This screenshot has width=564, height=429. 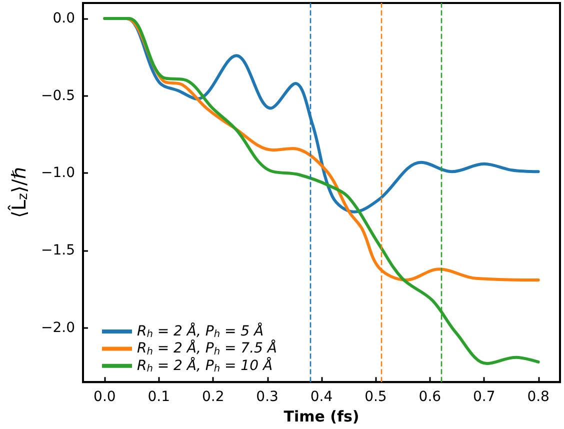 What do you see at coordinates (538, 397) in the screenshot?
I see `x-tick-label: 0.8` at bounding box center [538, 397].